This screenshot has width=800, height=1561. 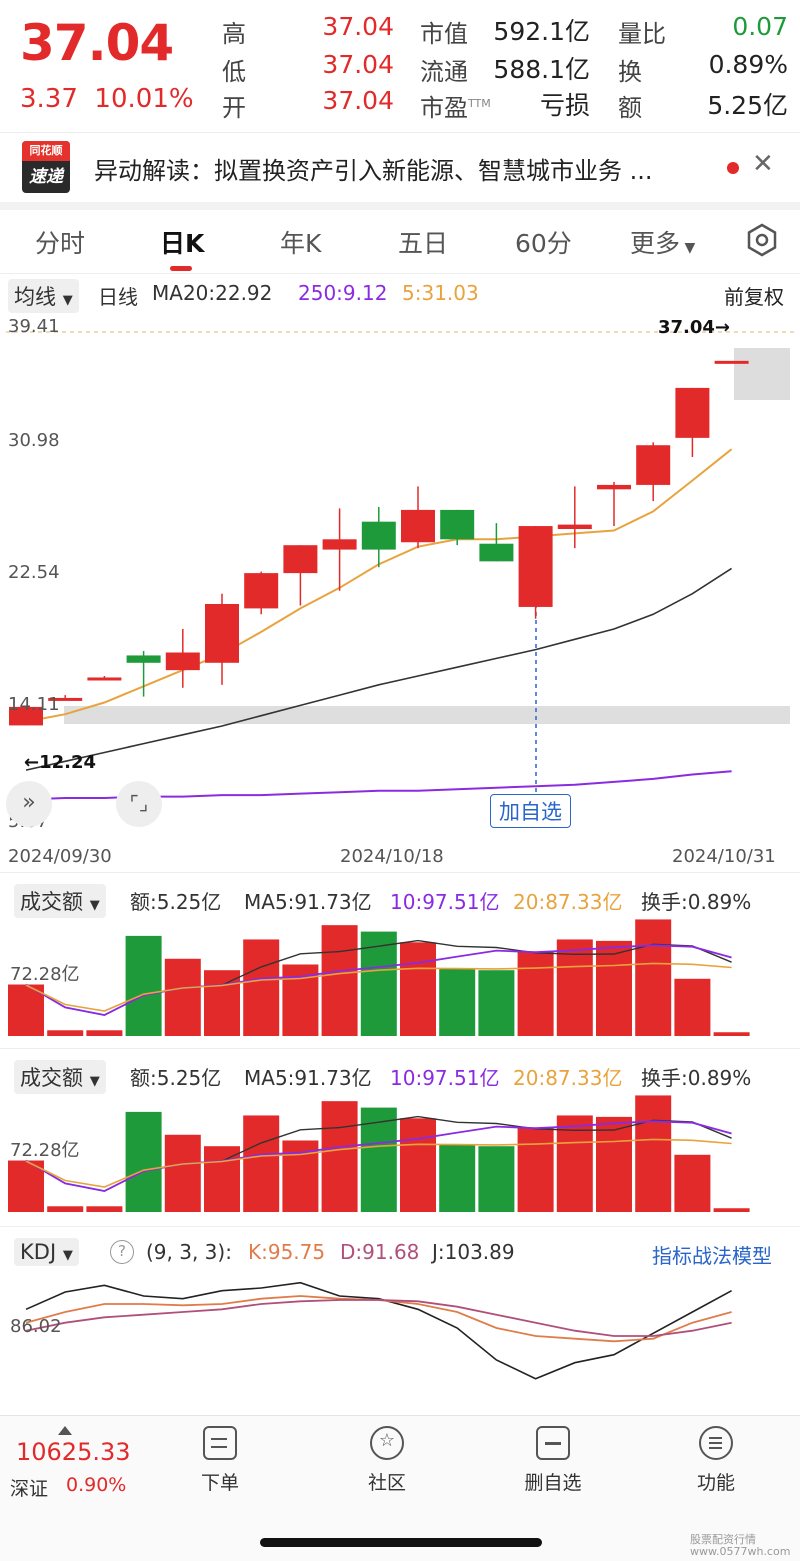 What do you see at coordinates (378, 1318) in the screenshot?
I see `kdj-d-line` at bounding box center [378, 1318].